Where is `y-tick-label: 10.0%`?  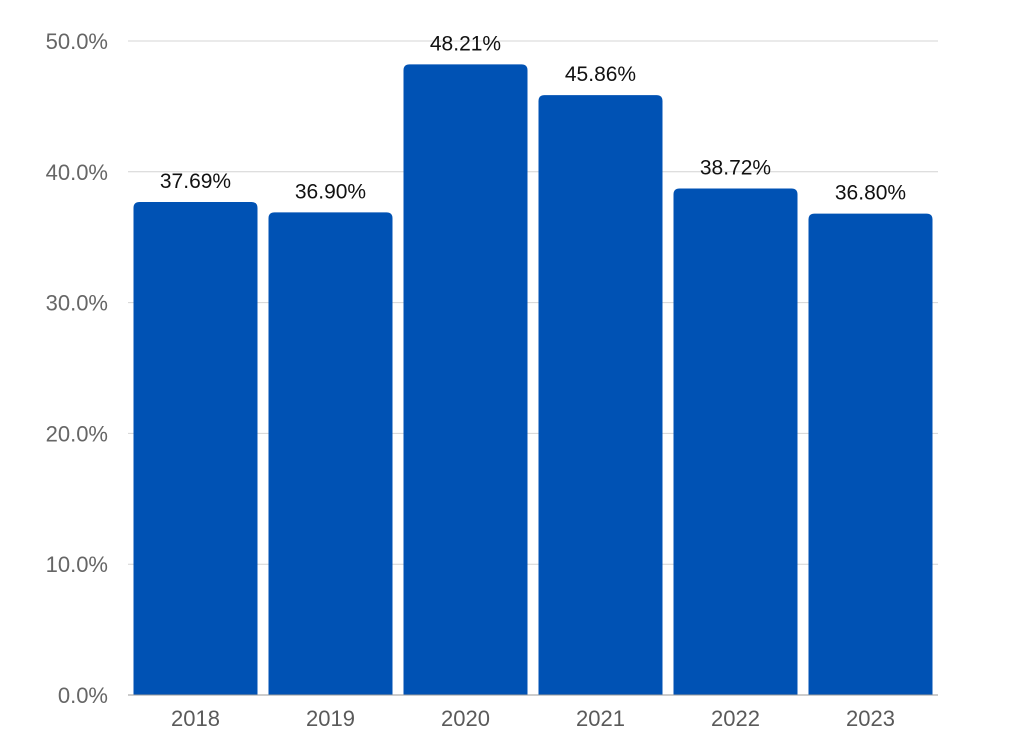 y-tick-label: 10.0% is located at coordinates (77, 564).